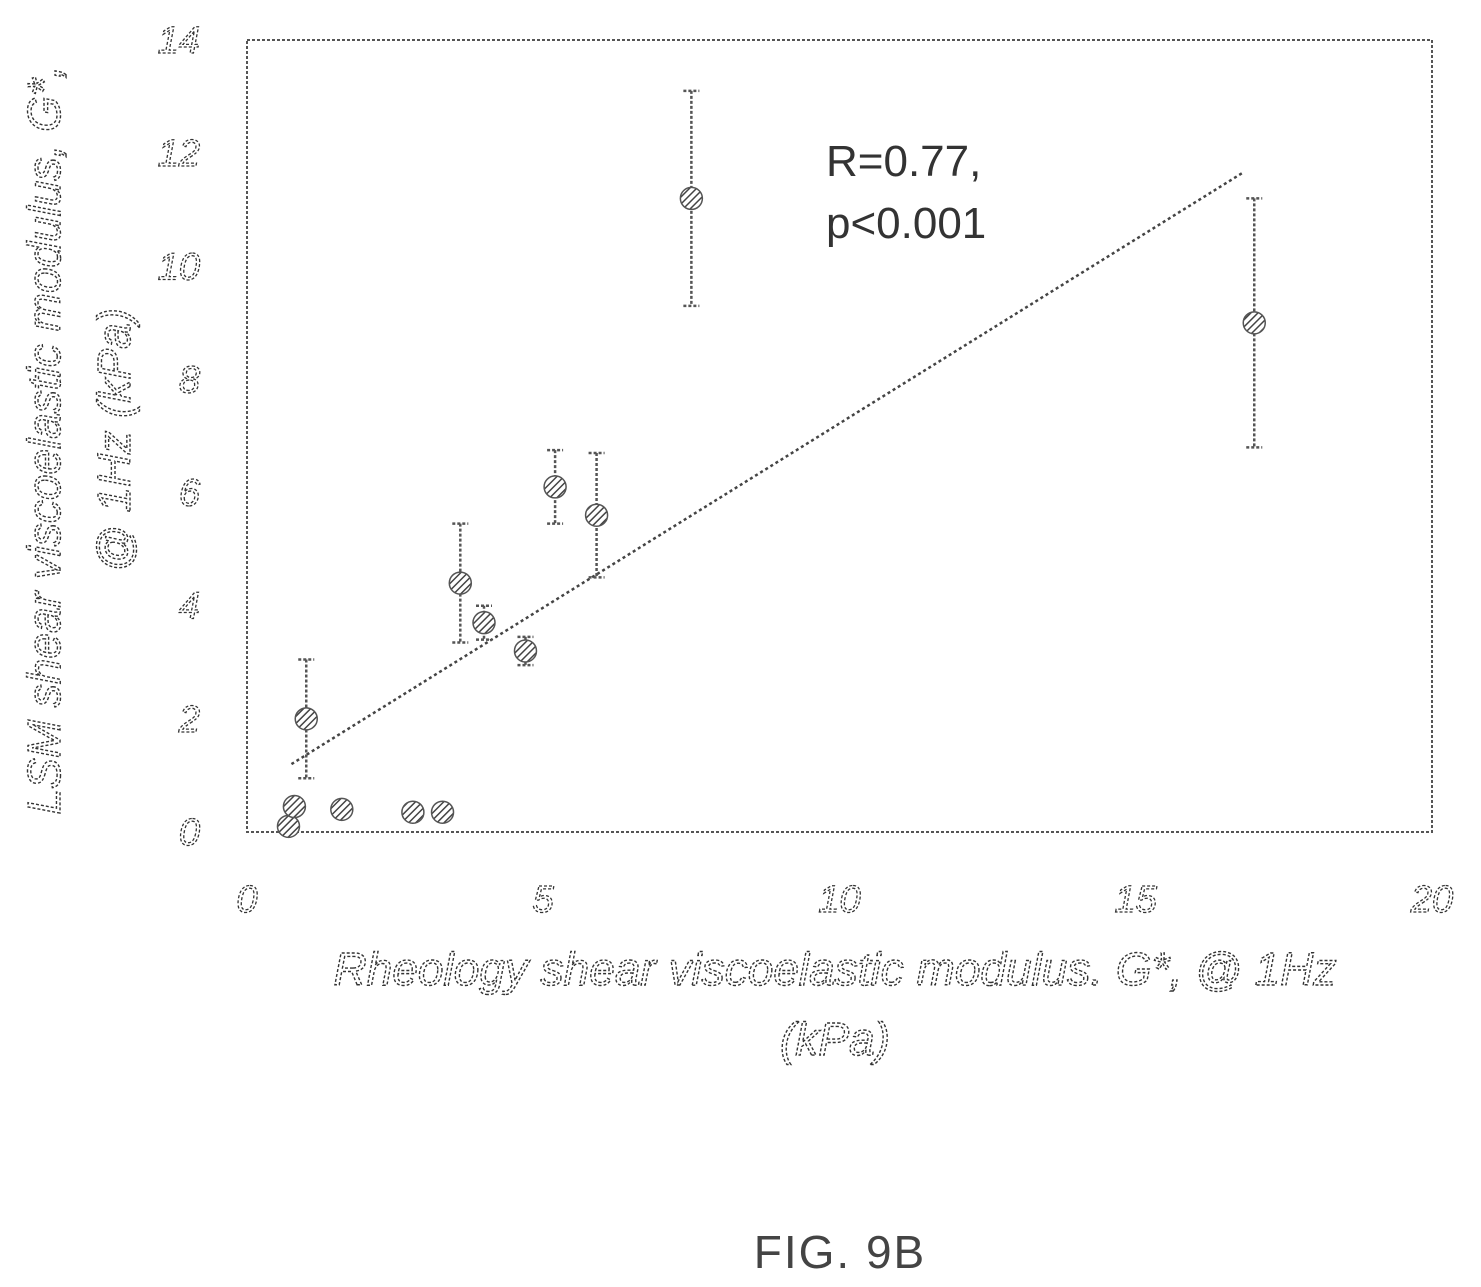 The image size is (1481, 1287). Describe the element at coordinates (189, 833) in the screenshot. I see `y-tick-label: 0` at that location.